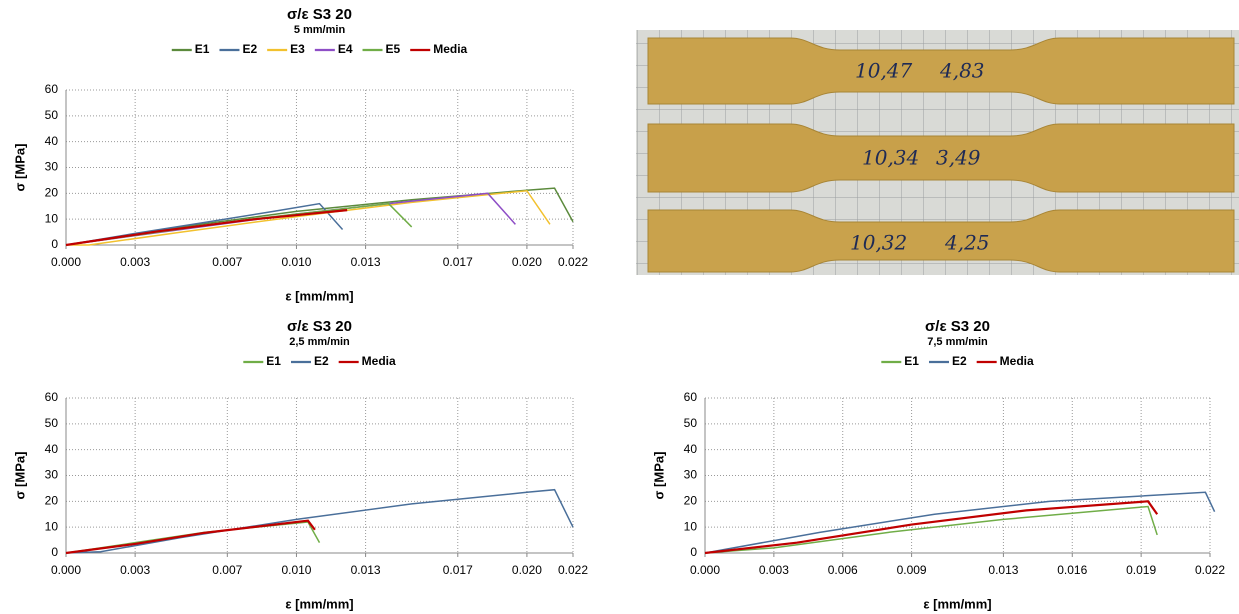 The height and width of the screenshot is (614, 1239). I want to click on photo-label: 10,32, so click(878, 243).